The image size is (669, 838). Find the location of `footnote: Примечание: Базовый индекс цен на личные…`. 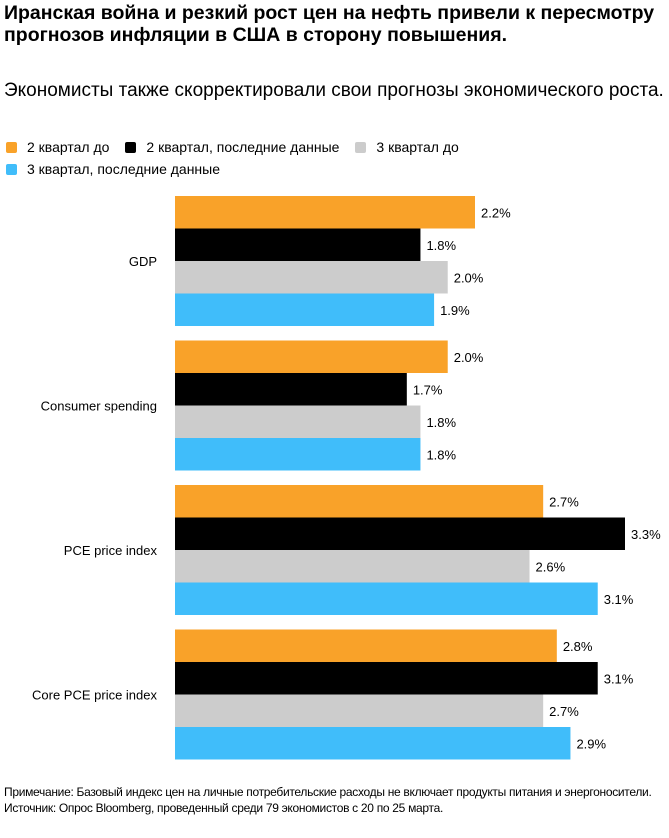

footnote: Примечание: Базовый индекс цен на личные… is located at coordinates (328, 792).